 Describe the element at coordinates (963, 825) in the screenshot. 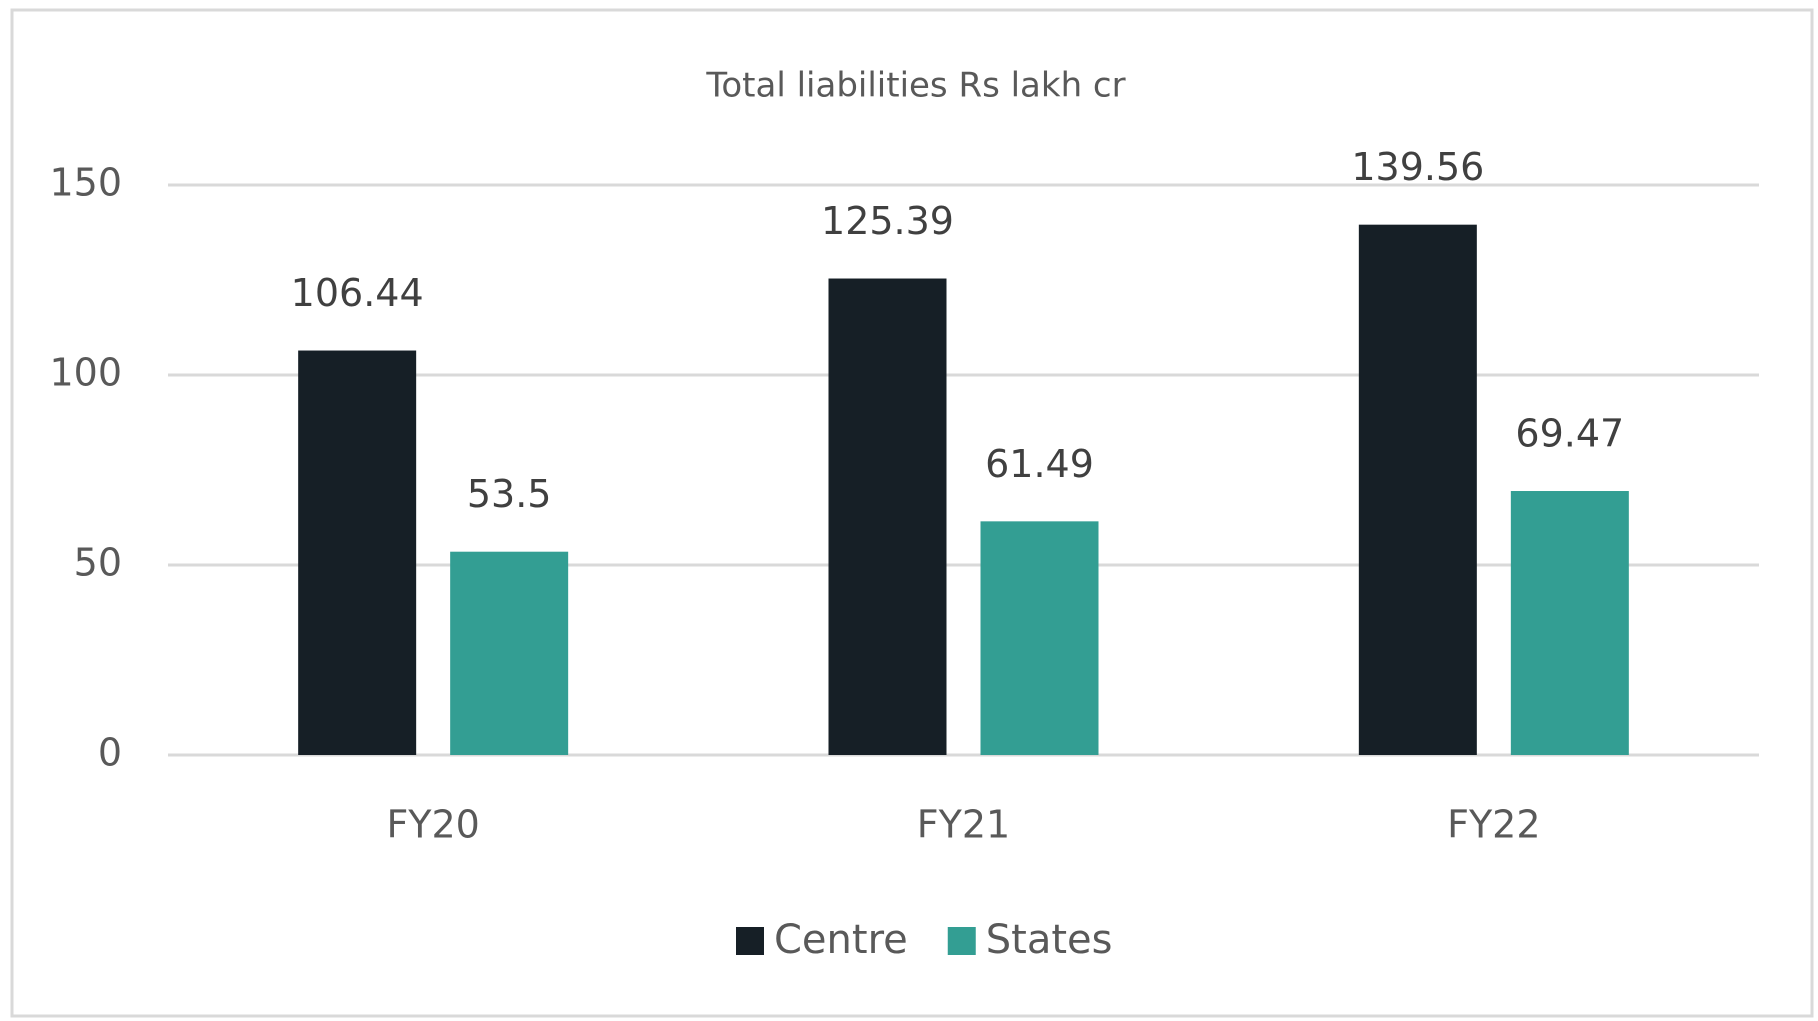

I see `x-tick-label: FY21` at that location.